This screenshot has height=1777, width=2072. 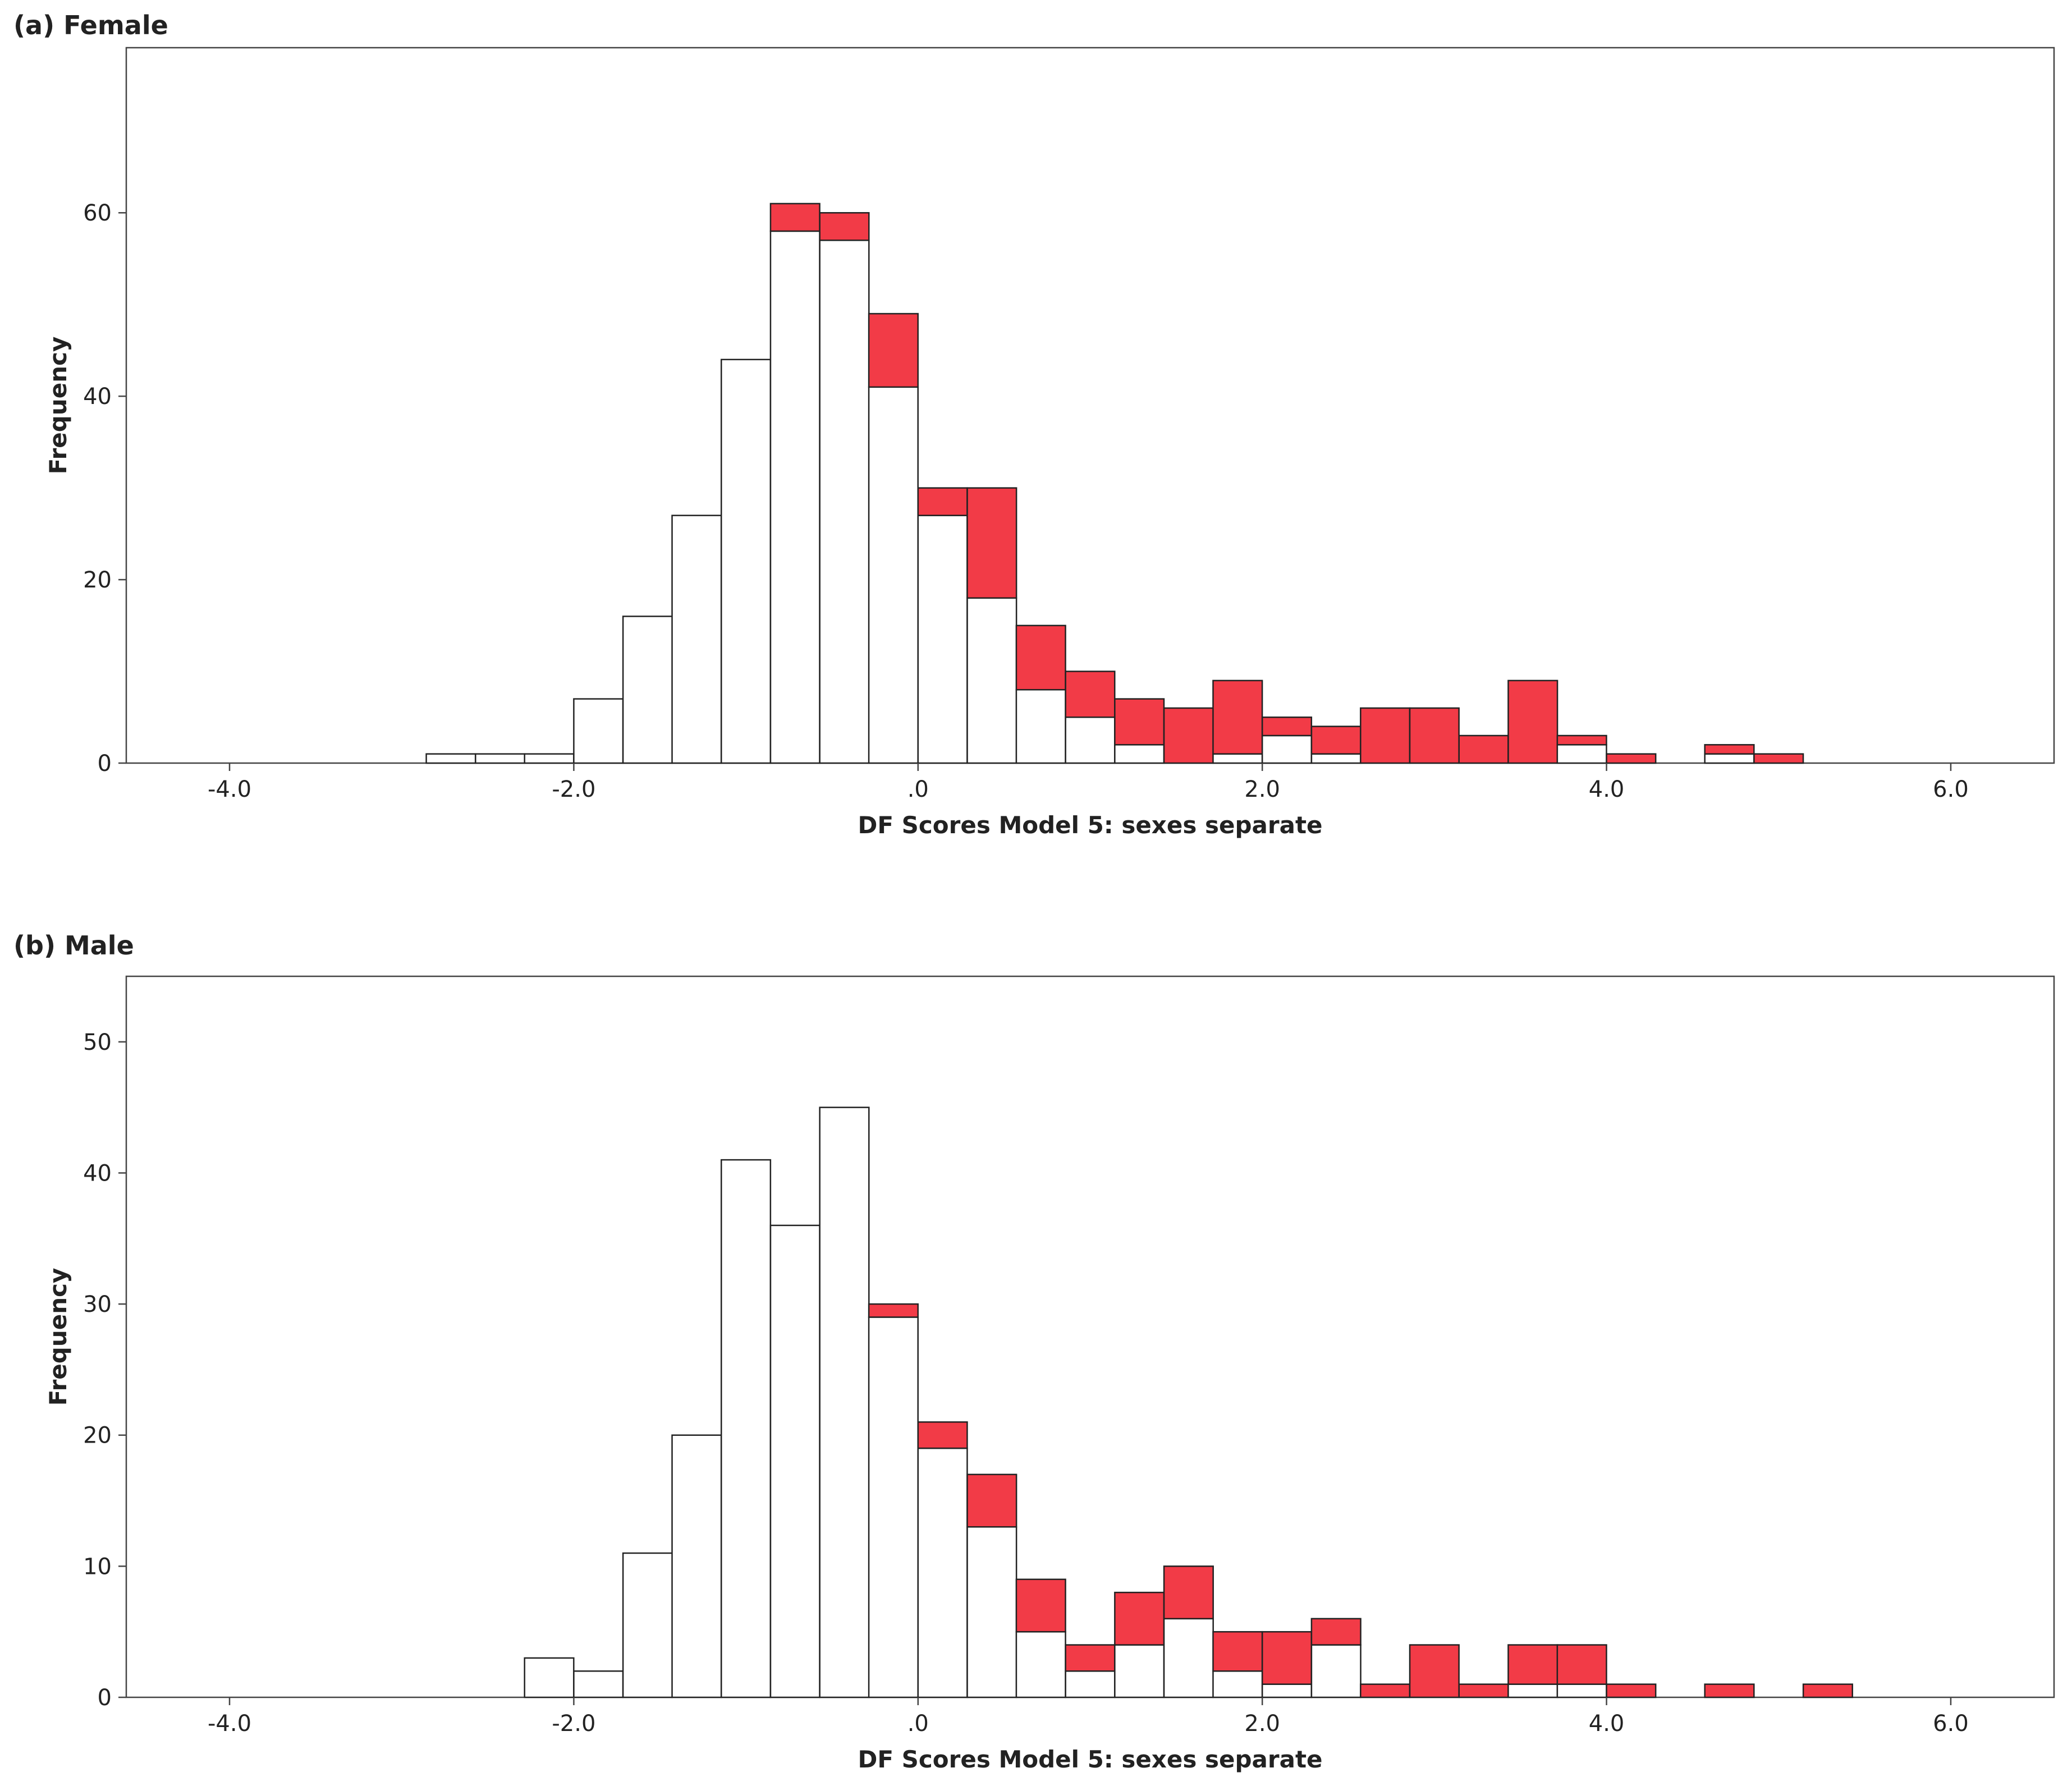 I want to click on y-tick-label: 60, so click(x=97, y=213).